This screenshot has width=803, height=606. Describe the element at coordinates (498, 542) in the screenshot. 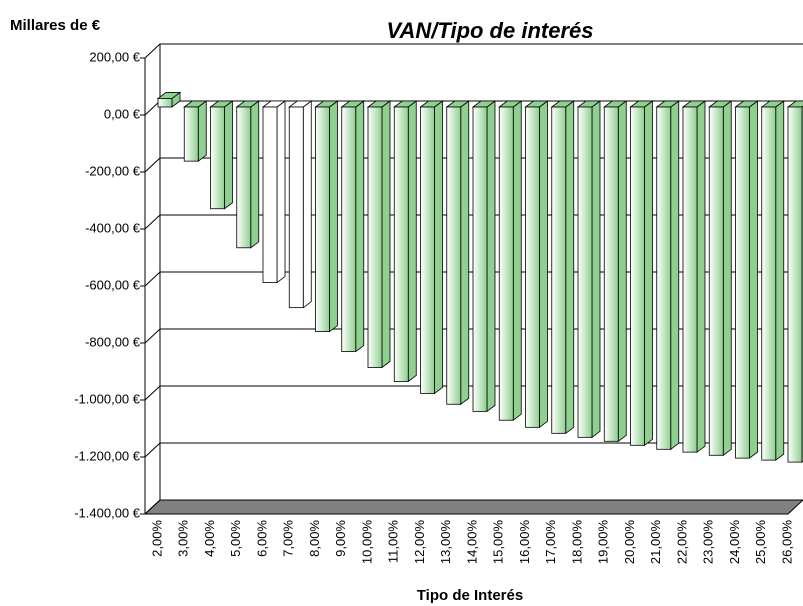

I see `x-tick-label: 15,00%` at that location.